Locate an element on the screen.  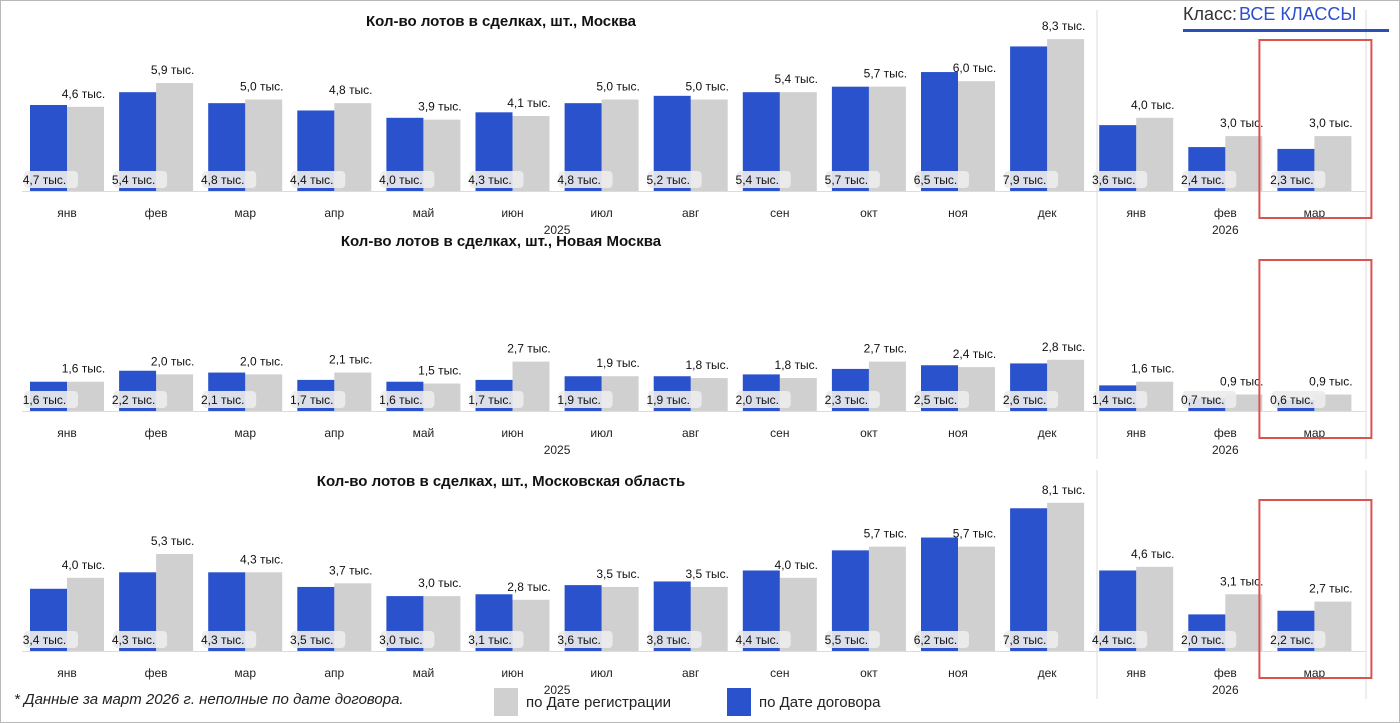
data-label-contract: 3,1 тыс. is located at coordinates (489, 640).